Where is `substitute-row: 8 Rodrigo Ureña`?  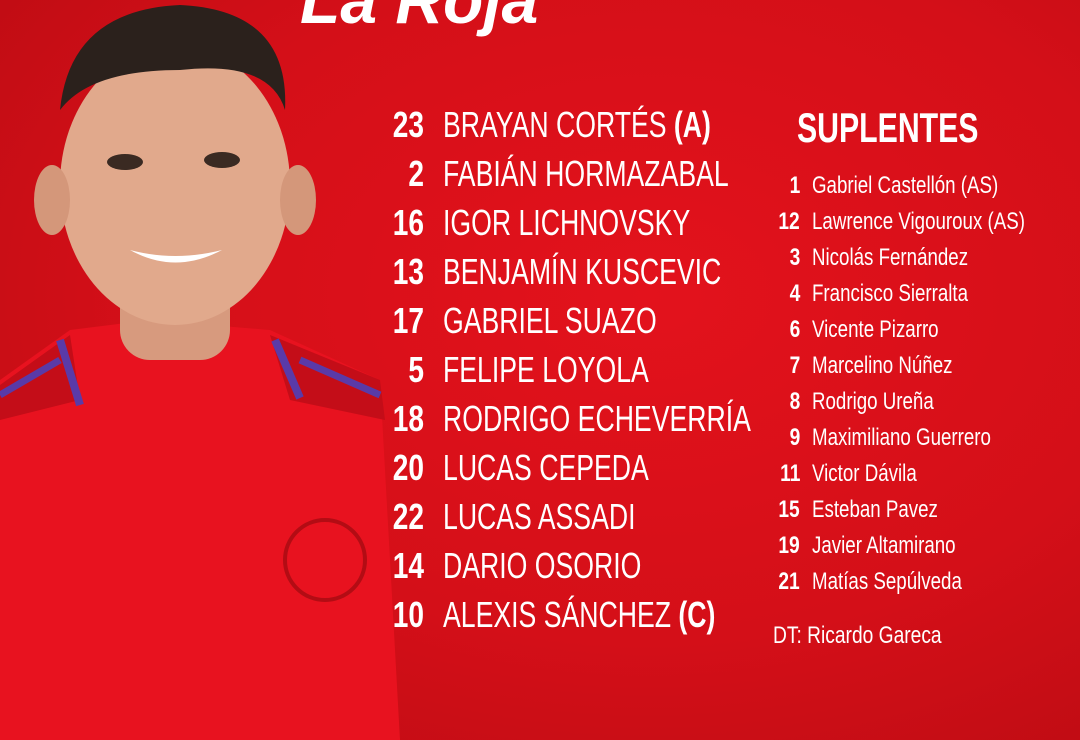 substitute-row: 8 Rodrigo Ureña is located at coordinates (905, 403).